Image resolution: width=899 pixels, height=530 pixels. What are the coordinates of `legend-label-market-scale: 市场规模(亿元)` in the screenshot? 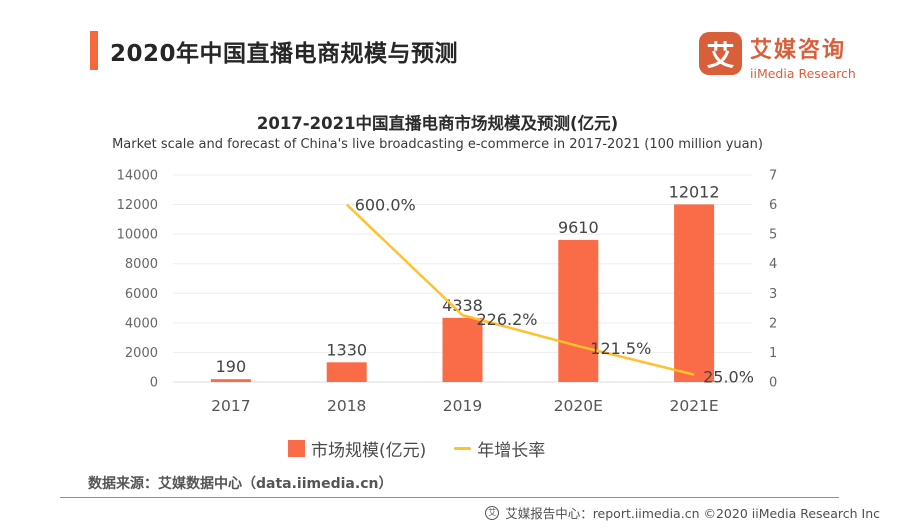 It's located at (369, 451).